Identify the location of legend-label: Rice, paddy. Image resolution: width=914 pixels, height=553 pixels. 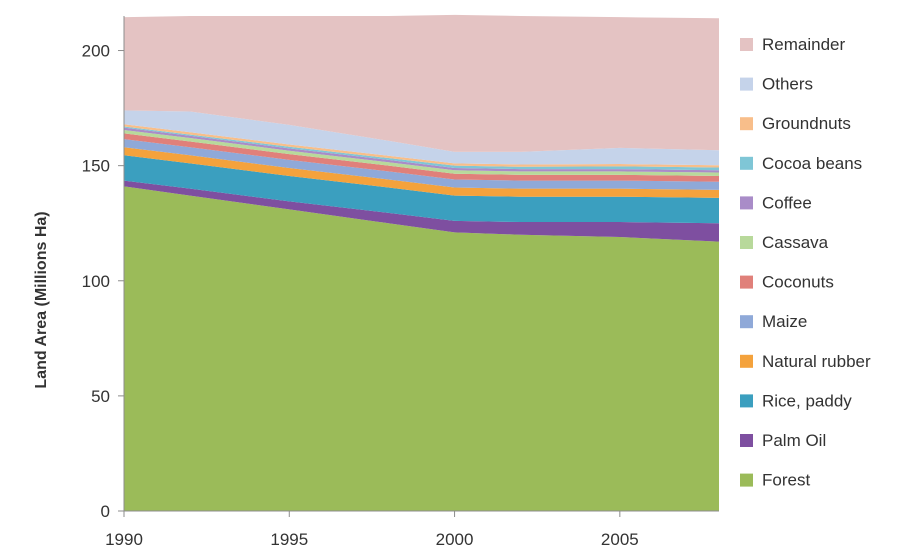
(807, 400).